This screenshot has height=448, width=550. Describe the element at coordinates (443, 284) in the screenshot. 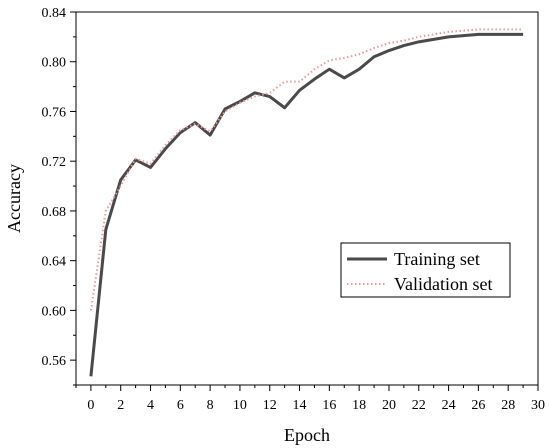

I see `legend-label-validation: Validation set` at that location.